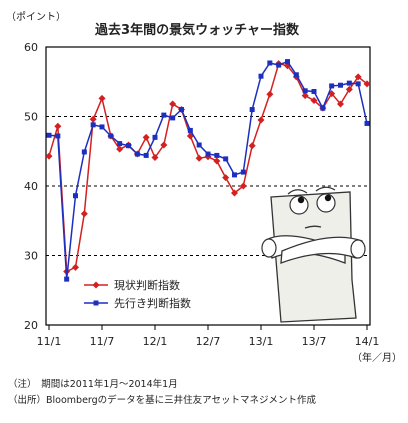 The width and height of the screenshot is (408, 423). What do you see at coordinates (93, 384) in the screenshot?
I see `note-period: （注） 期間は2011年1月～2014年1月` at bounding box center [93, 384].